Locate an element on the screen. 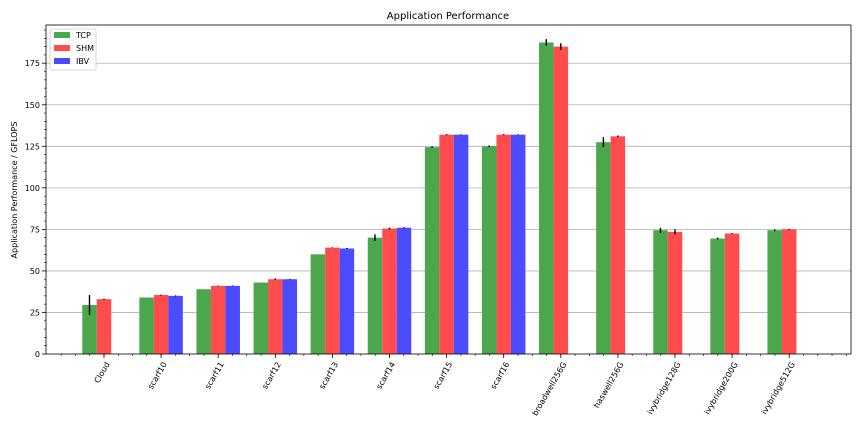 The height and width of the screenshot is (432, 864). y-tick-label: 50 is located at coordinates (35, 271).